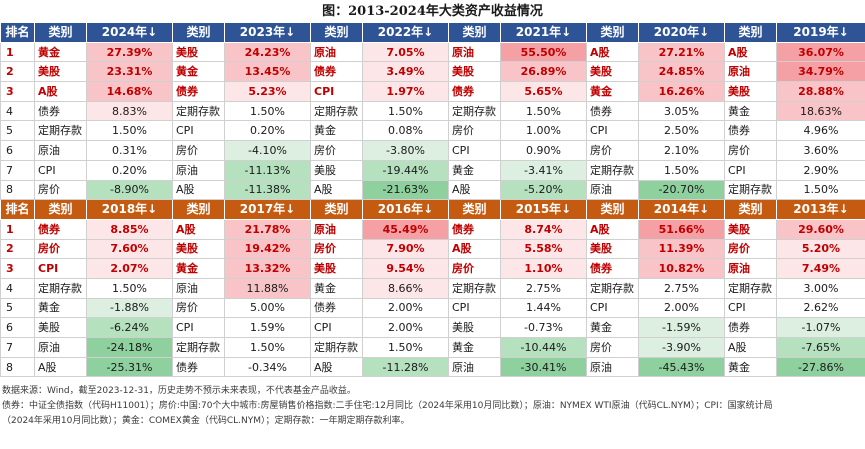  What do you see at coordinates (820, 111) in the screenshot?
I see `return-value-cell: 18.63%` at bounding box center [820, 111].